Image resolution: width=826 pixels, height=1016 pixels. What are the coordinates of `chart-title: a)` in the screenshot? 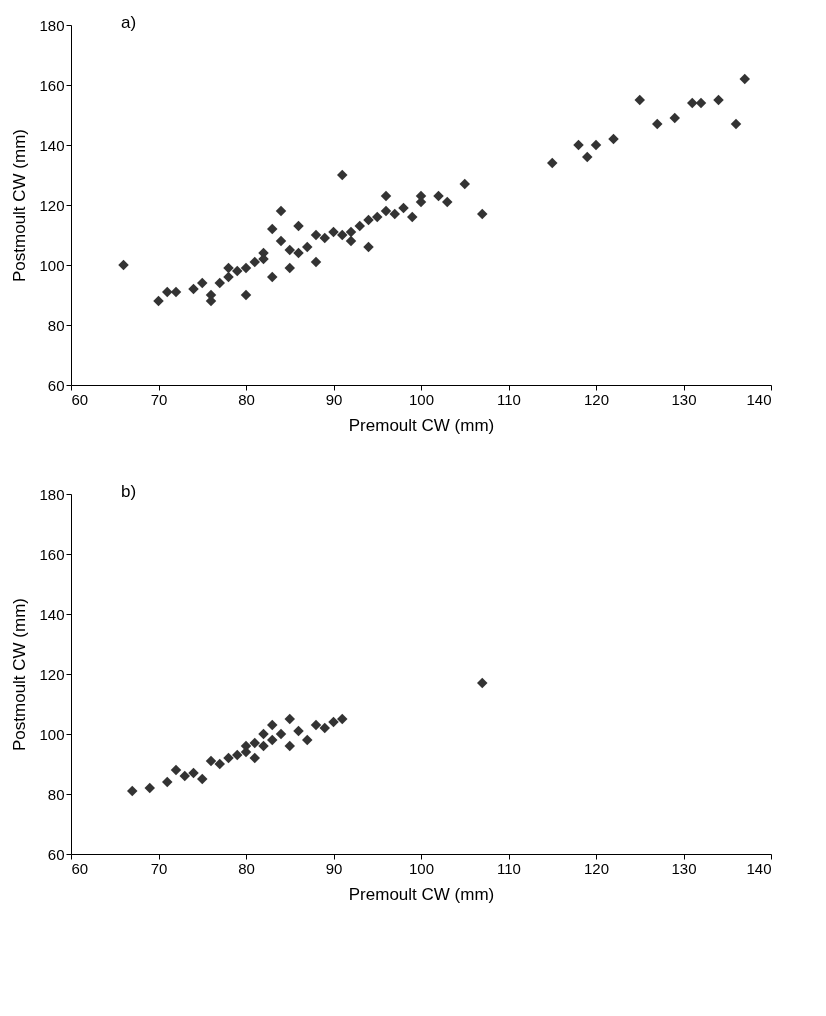 It's located at (128, 22).